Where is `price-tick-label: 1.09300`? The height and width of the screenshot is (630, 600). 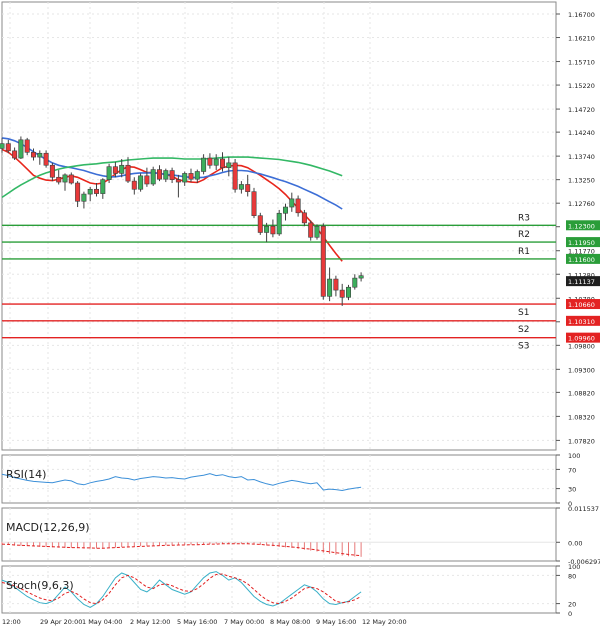 price-tick-label: 1.09300 is located at coordinates (581, 370).